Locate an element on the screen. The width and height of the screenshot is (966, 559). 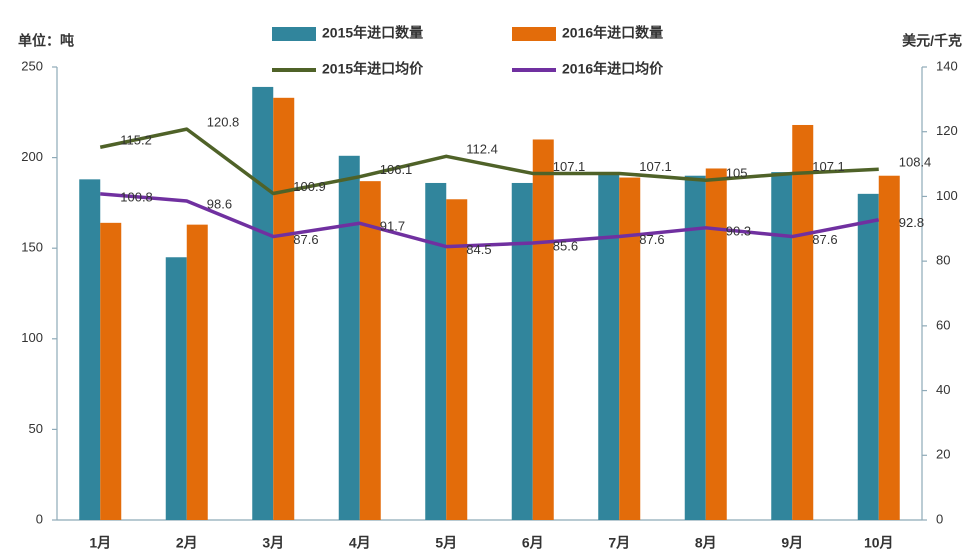
y-tick-label: 150 is located at coordinates (32, 247).